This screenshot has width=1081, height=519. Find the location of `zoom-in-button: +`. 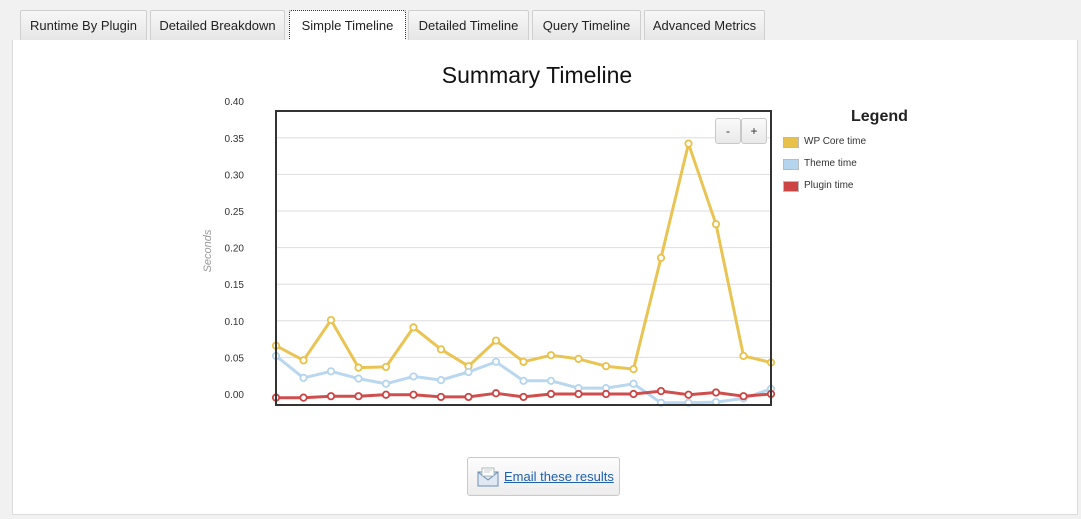

zoom-in-button: + is located at coordinates (754, 131).